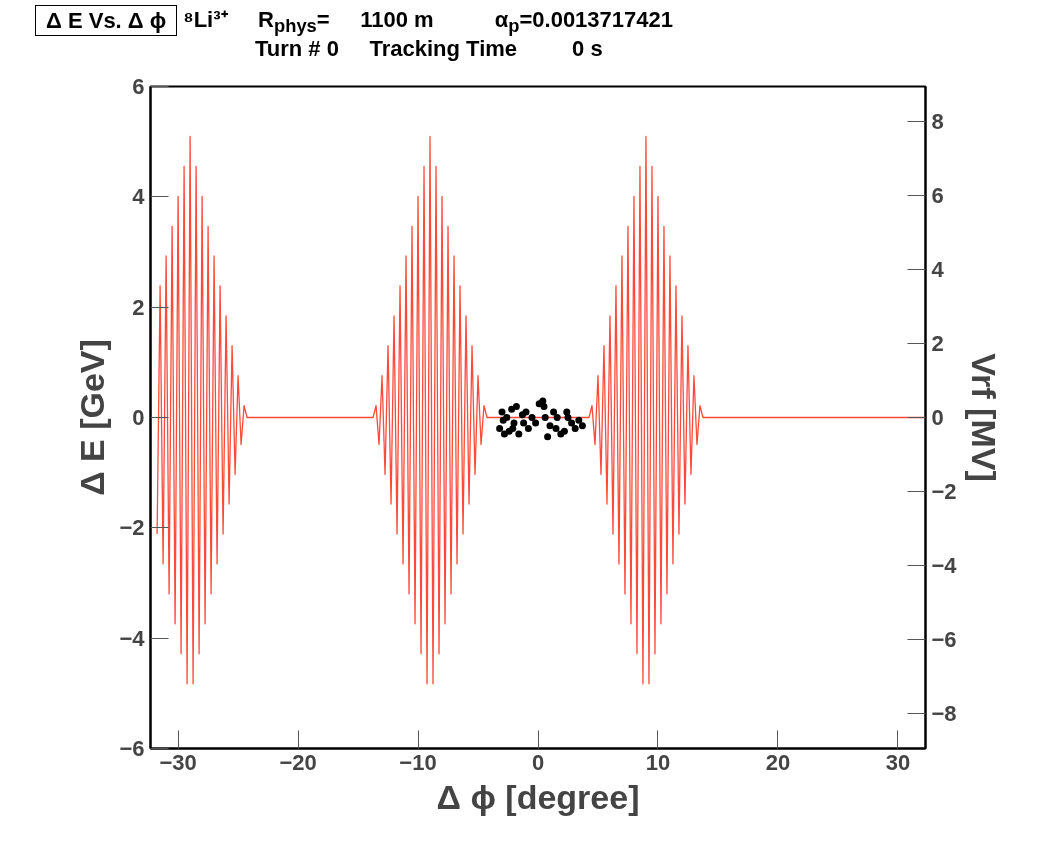 The image size is (1053, 848). I want to click on y-tick-label: −4, so click(132, 638).